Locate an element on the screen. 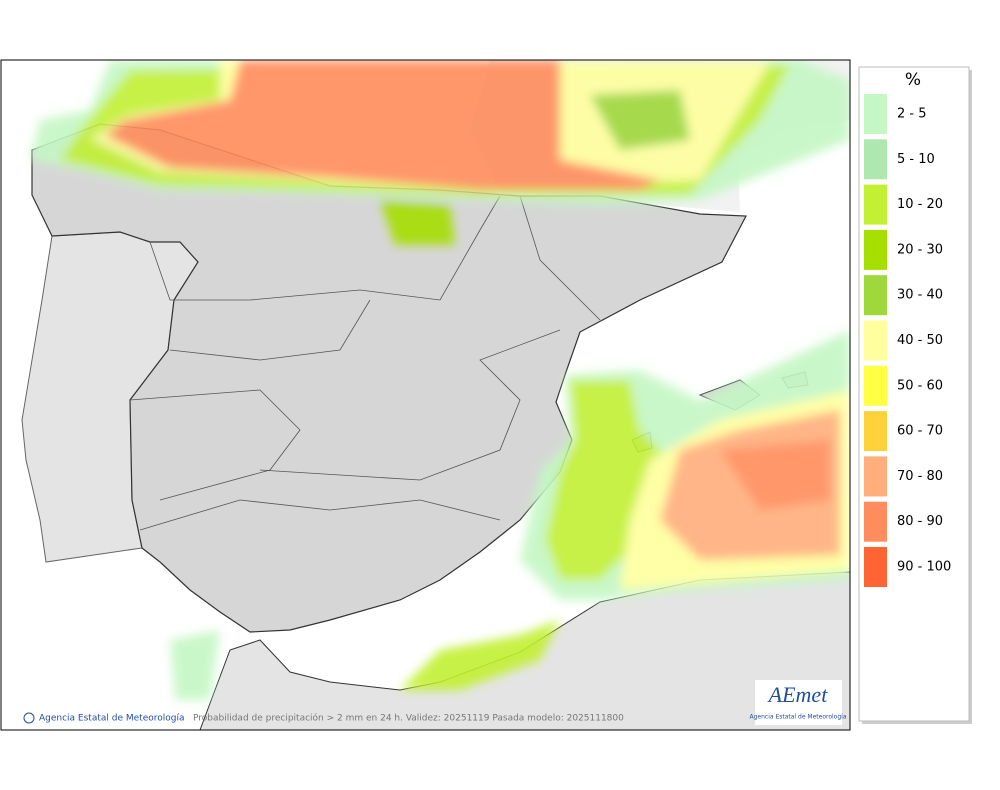  legend-label: 20 - 30 is located at coordinates (920, 249).